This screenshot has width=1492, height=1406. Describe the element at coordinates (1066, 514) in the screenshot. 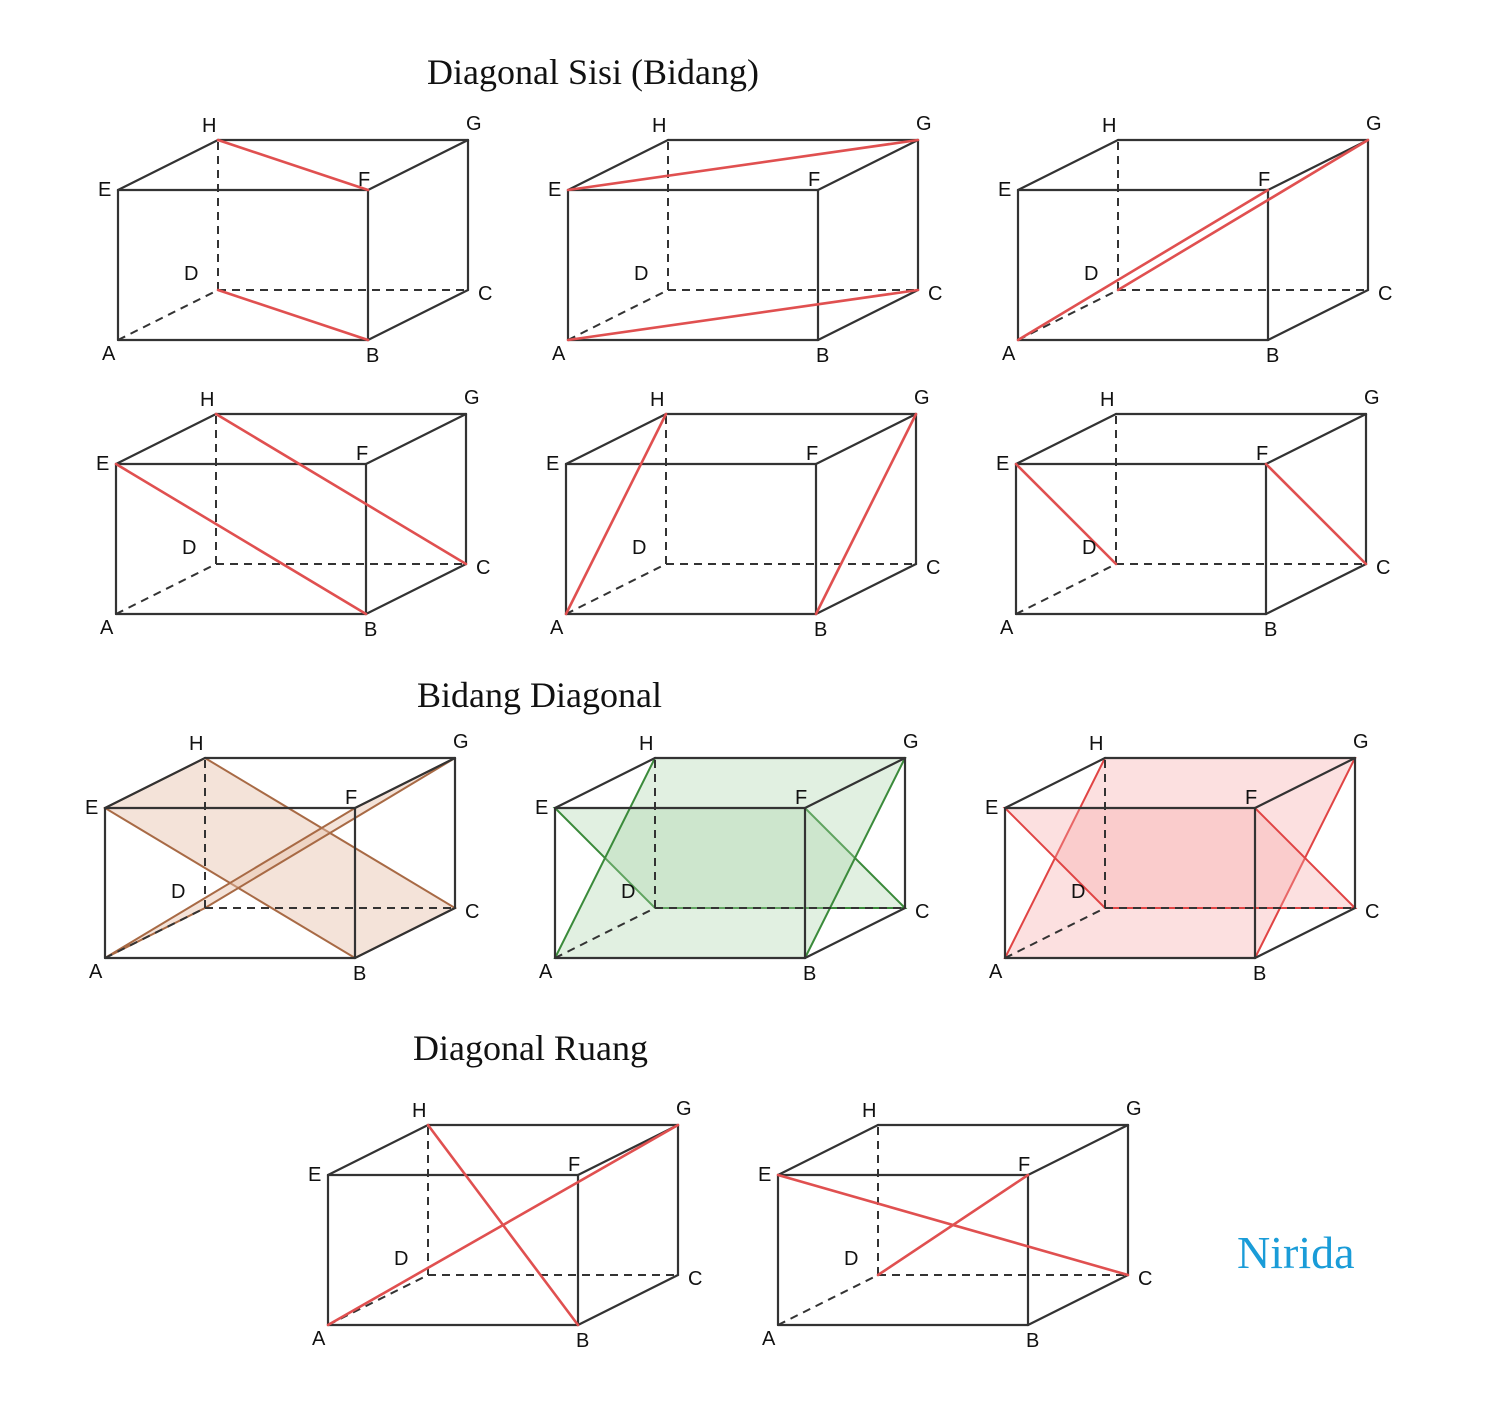

I see `diagonal-line-ed` at that location.